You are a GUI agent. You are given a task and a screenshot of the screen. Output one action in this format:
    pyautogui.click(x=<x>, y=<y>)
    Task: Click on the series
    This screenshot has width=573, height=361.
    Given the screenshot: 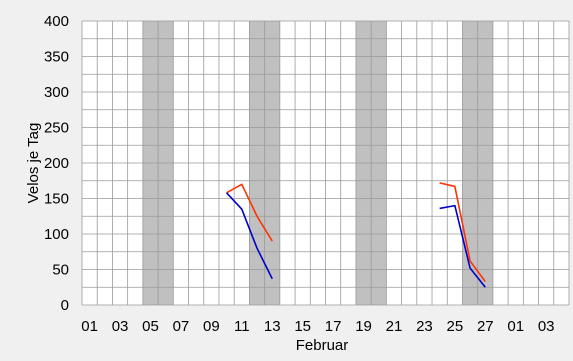 What is the action you would take?
    pyautogui.click(x=355, y=235)
    